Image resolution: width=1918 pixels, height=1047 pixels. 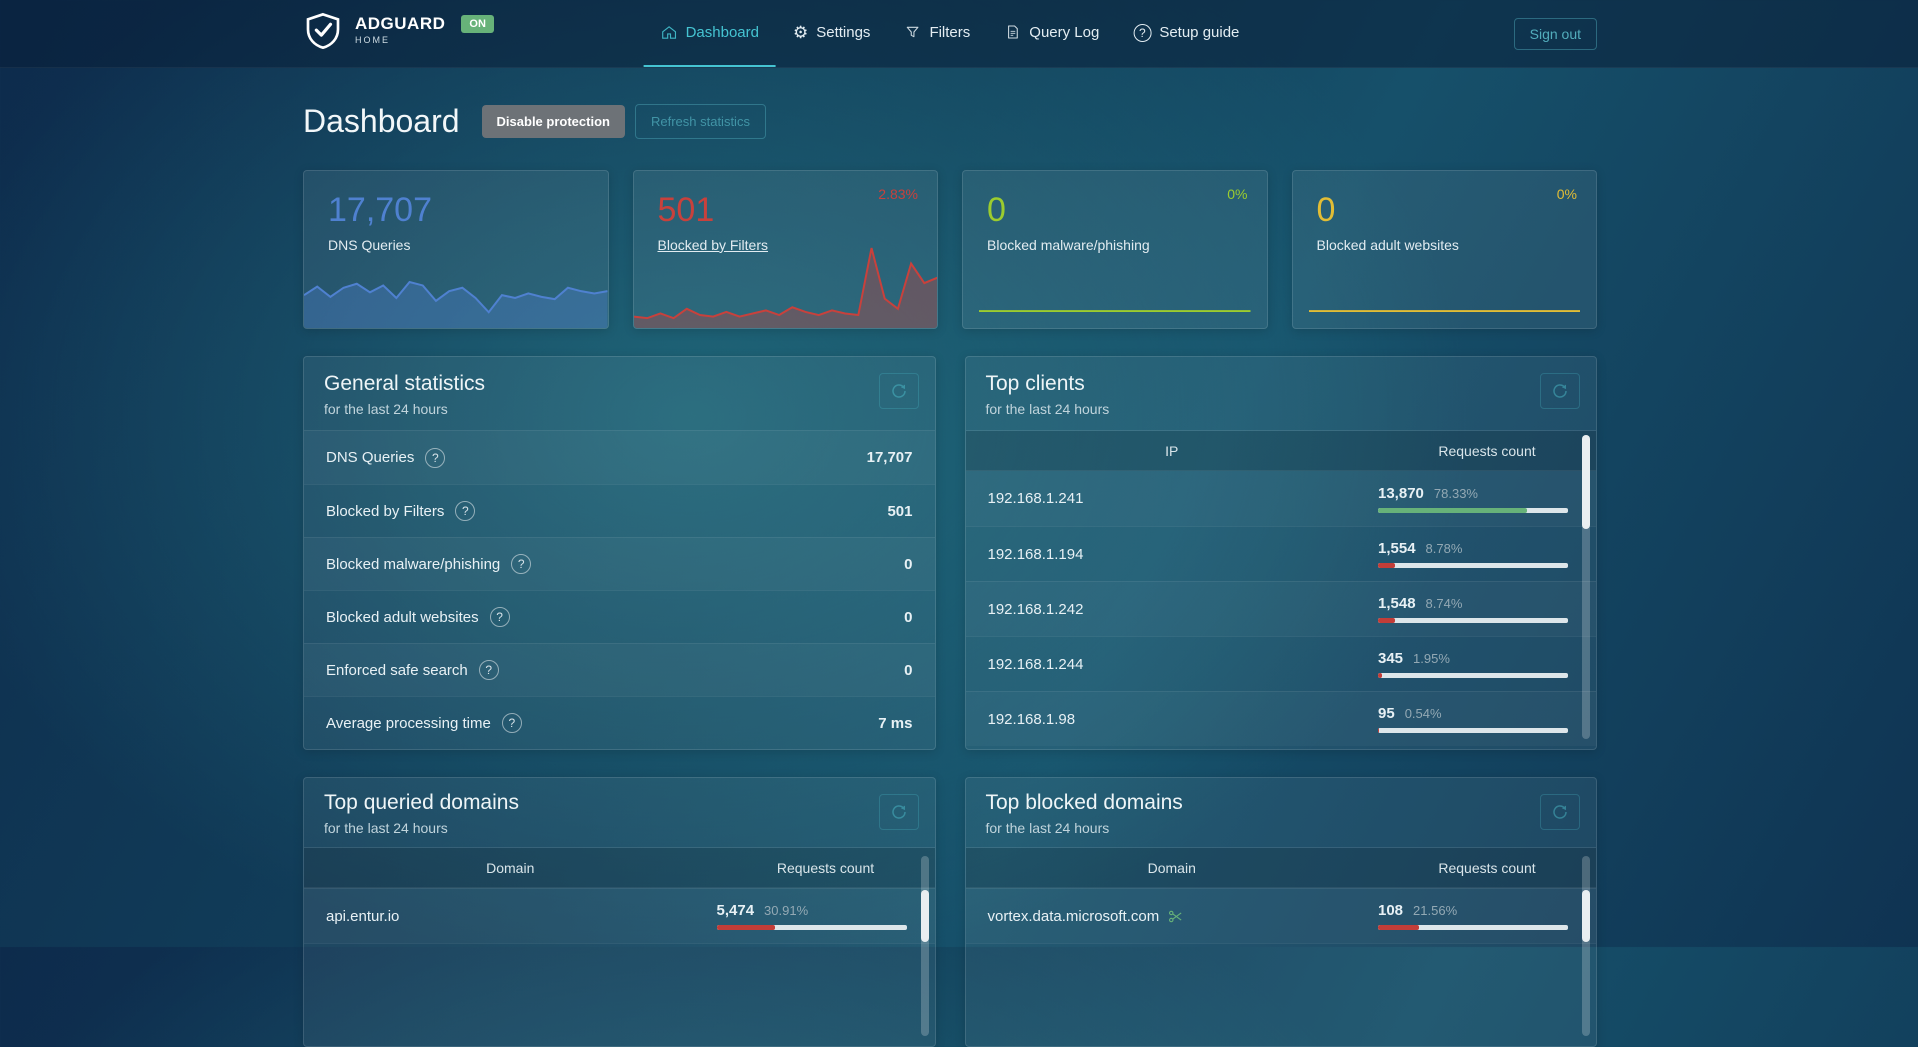 What do you see at coordinates (1397, 603) in the screenshot?
I see `requests-count: 1,548` at bounding box center [1397, 603].